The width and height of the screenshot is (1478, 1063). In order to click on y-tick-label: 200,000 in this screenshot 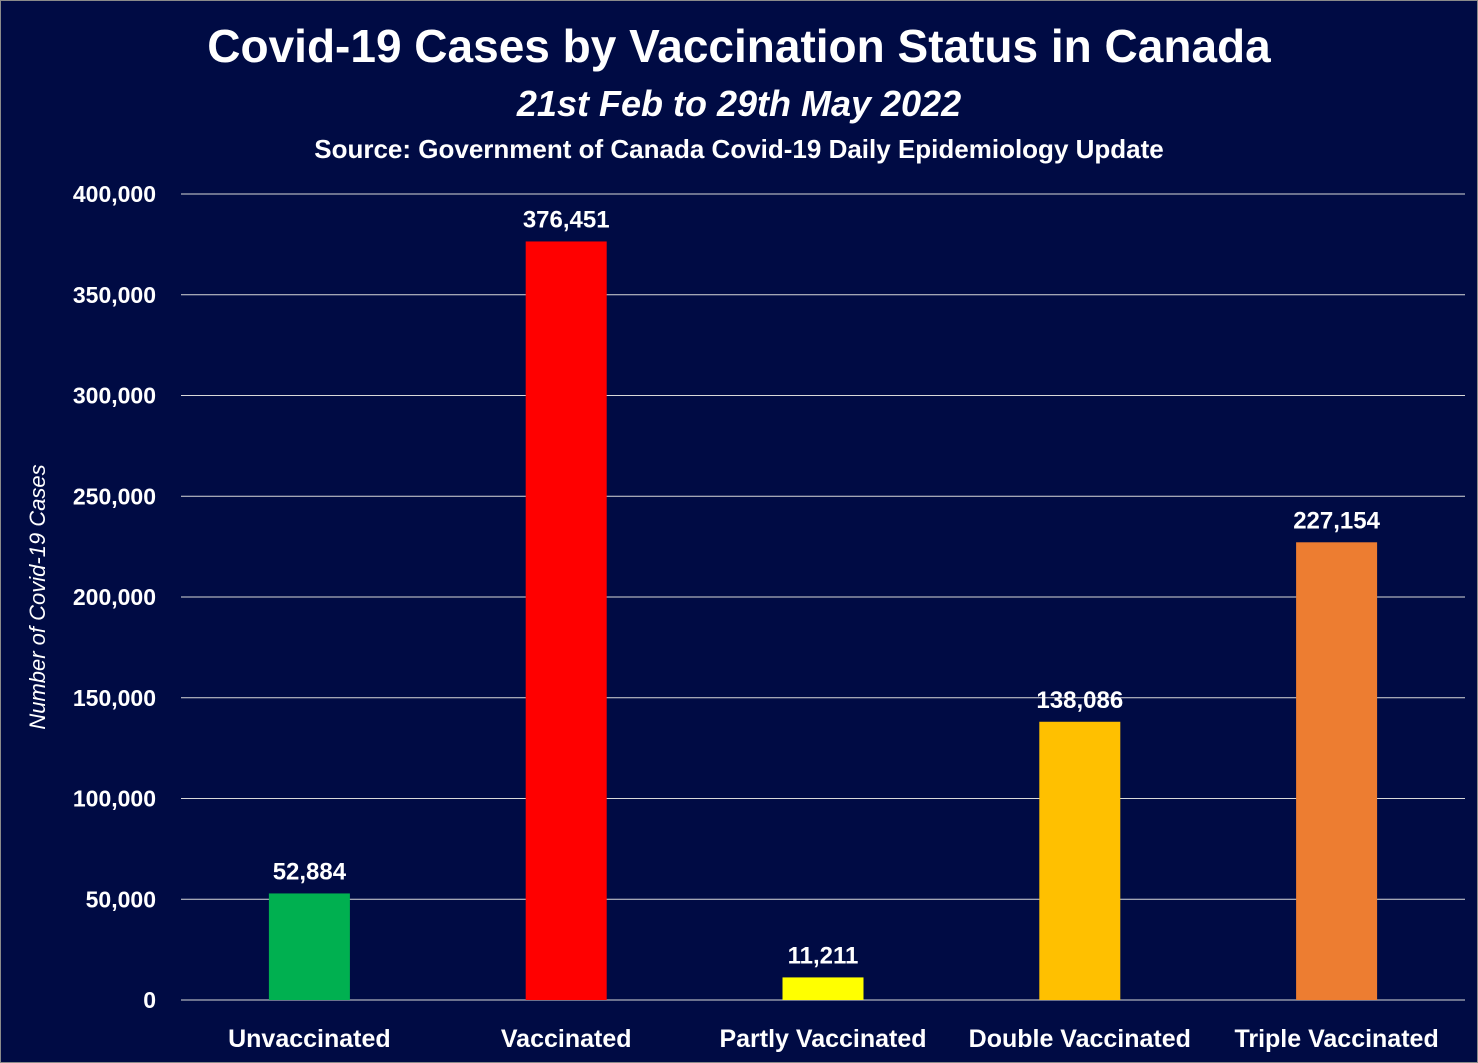, I will do `click(114, 597)`.